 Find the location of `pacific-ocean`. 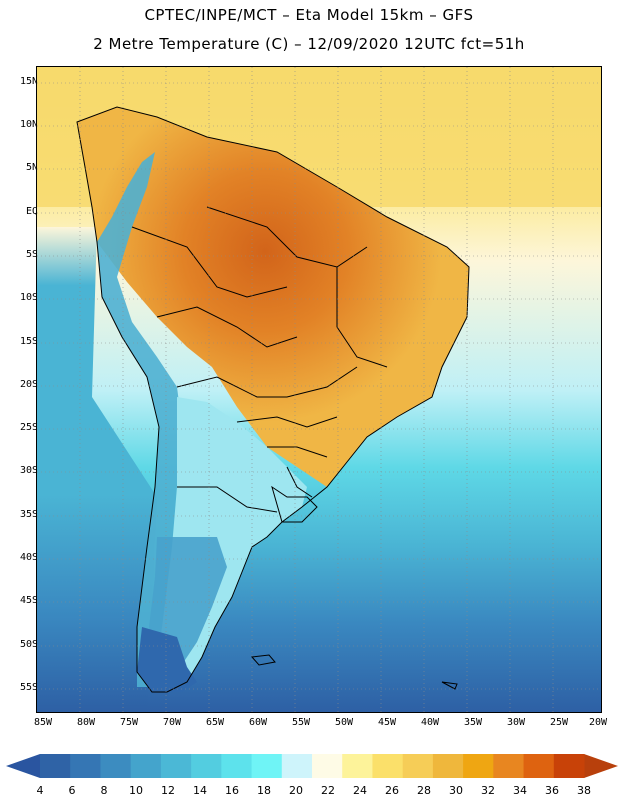

pacific-ocean is located at coordinates (97, 469).